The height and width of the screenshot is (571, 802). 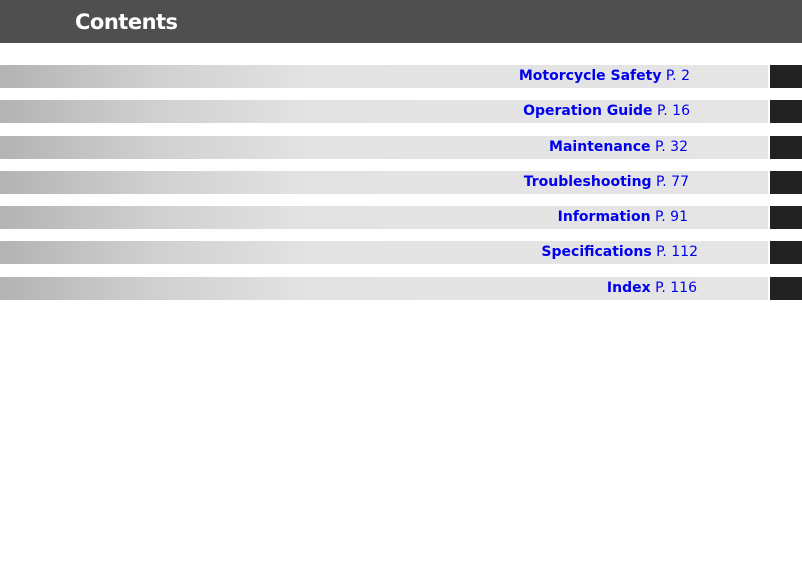 I want to click on toc-label: Troubleshooting, so click(x=587, y=182).